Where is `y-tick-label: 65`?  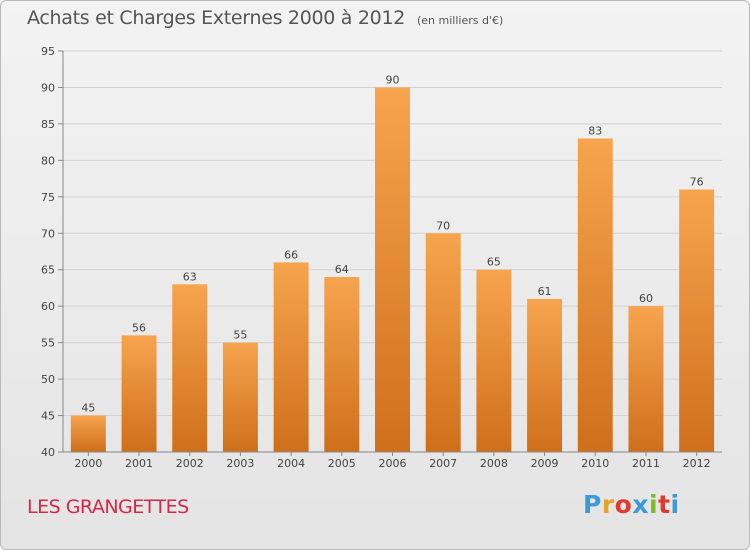
y-tick-label: 65 is located at coordinates (48, 270).